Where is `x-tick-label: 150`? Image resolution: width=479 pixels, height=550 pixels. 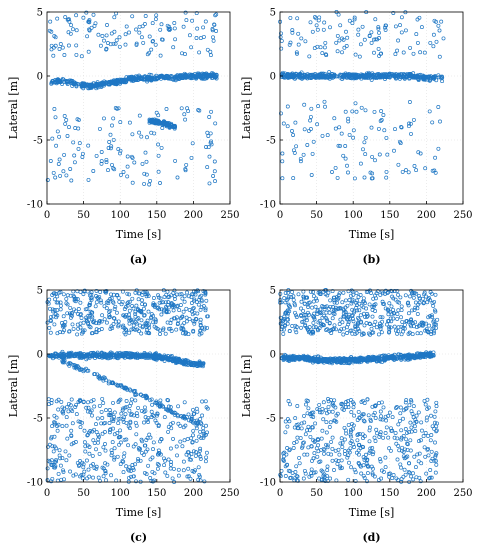 x-tick-label: 150 is located at coordinates (389, 493).